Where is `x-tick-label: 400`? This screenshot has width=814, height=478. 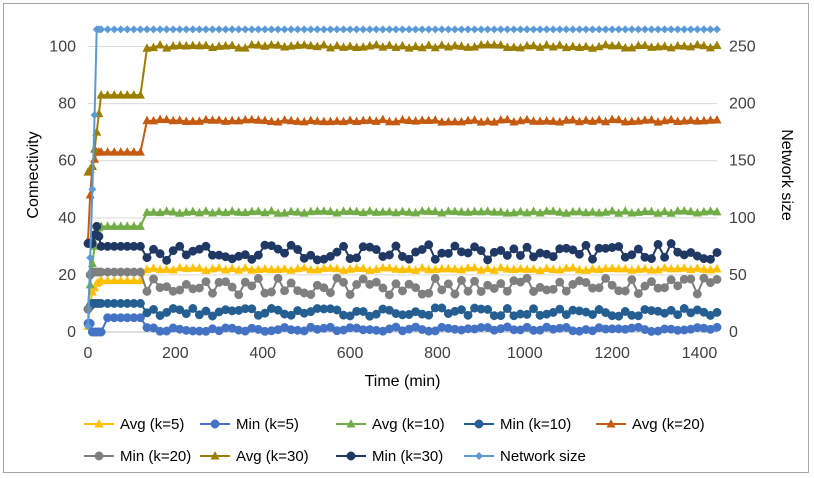
x-tick-label: 400 is located at coordinates (262, 353).